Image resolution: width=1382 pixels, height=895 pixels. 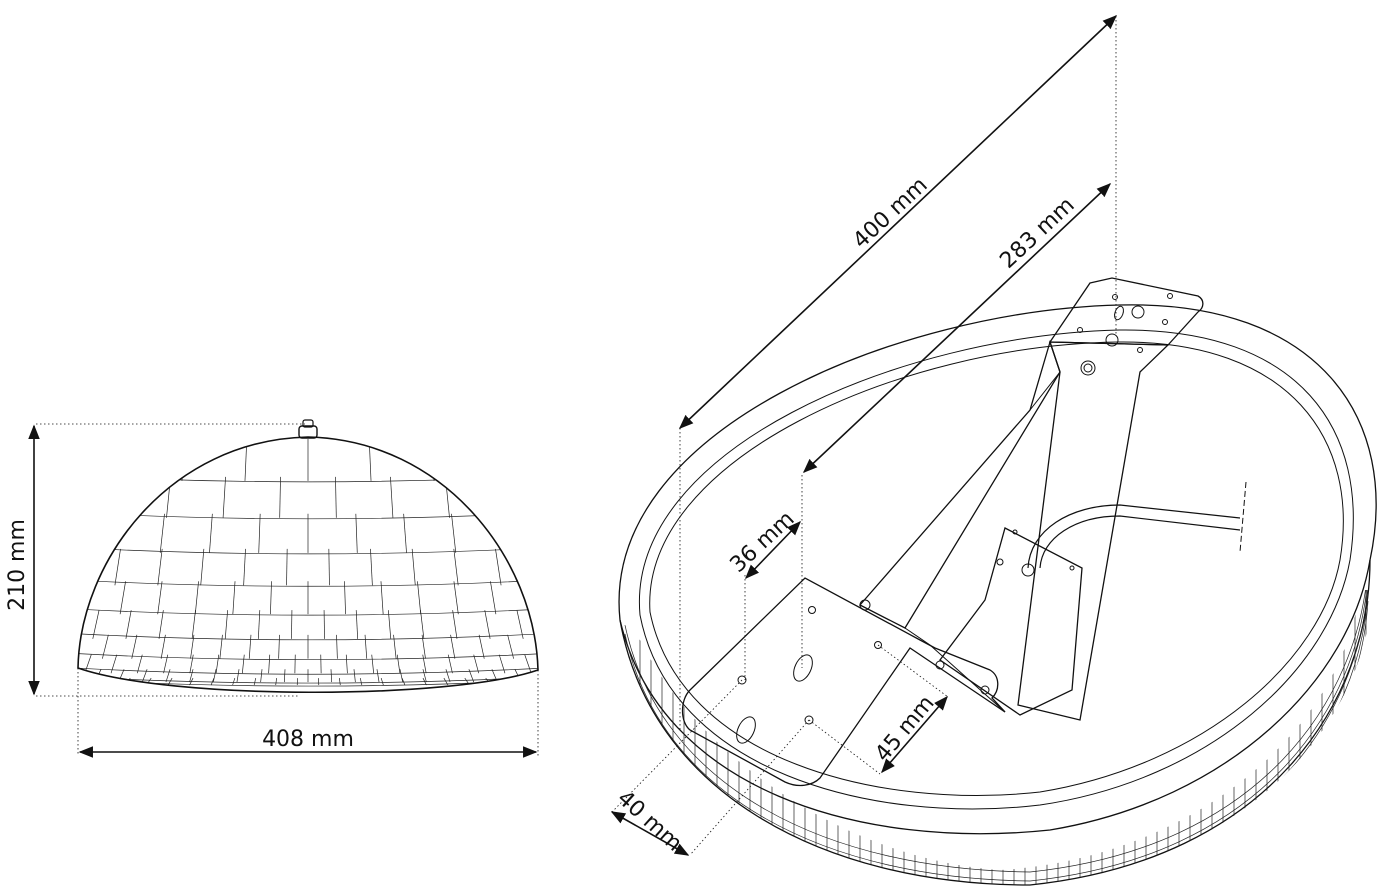 I want to click on offset-45-dimension-line, so click(x=914, y=734).